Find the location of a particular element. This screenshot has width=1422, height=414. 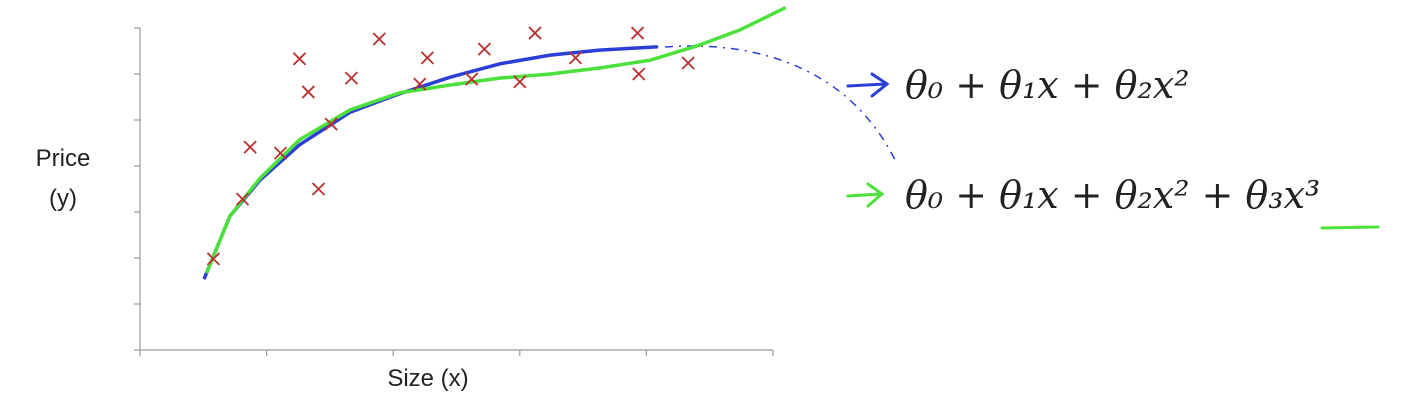

y-label: Price is located at coordinates (63, 158).